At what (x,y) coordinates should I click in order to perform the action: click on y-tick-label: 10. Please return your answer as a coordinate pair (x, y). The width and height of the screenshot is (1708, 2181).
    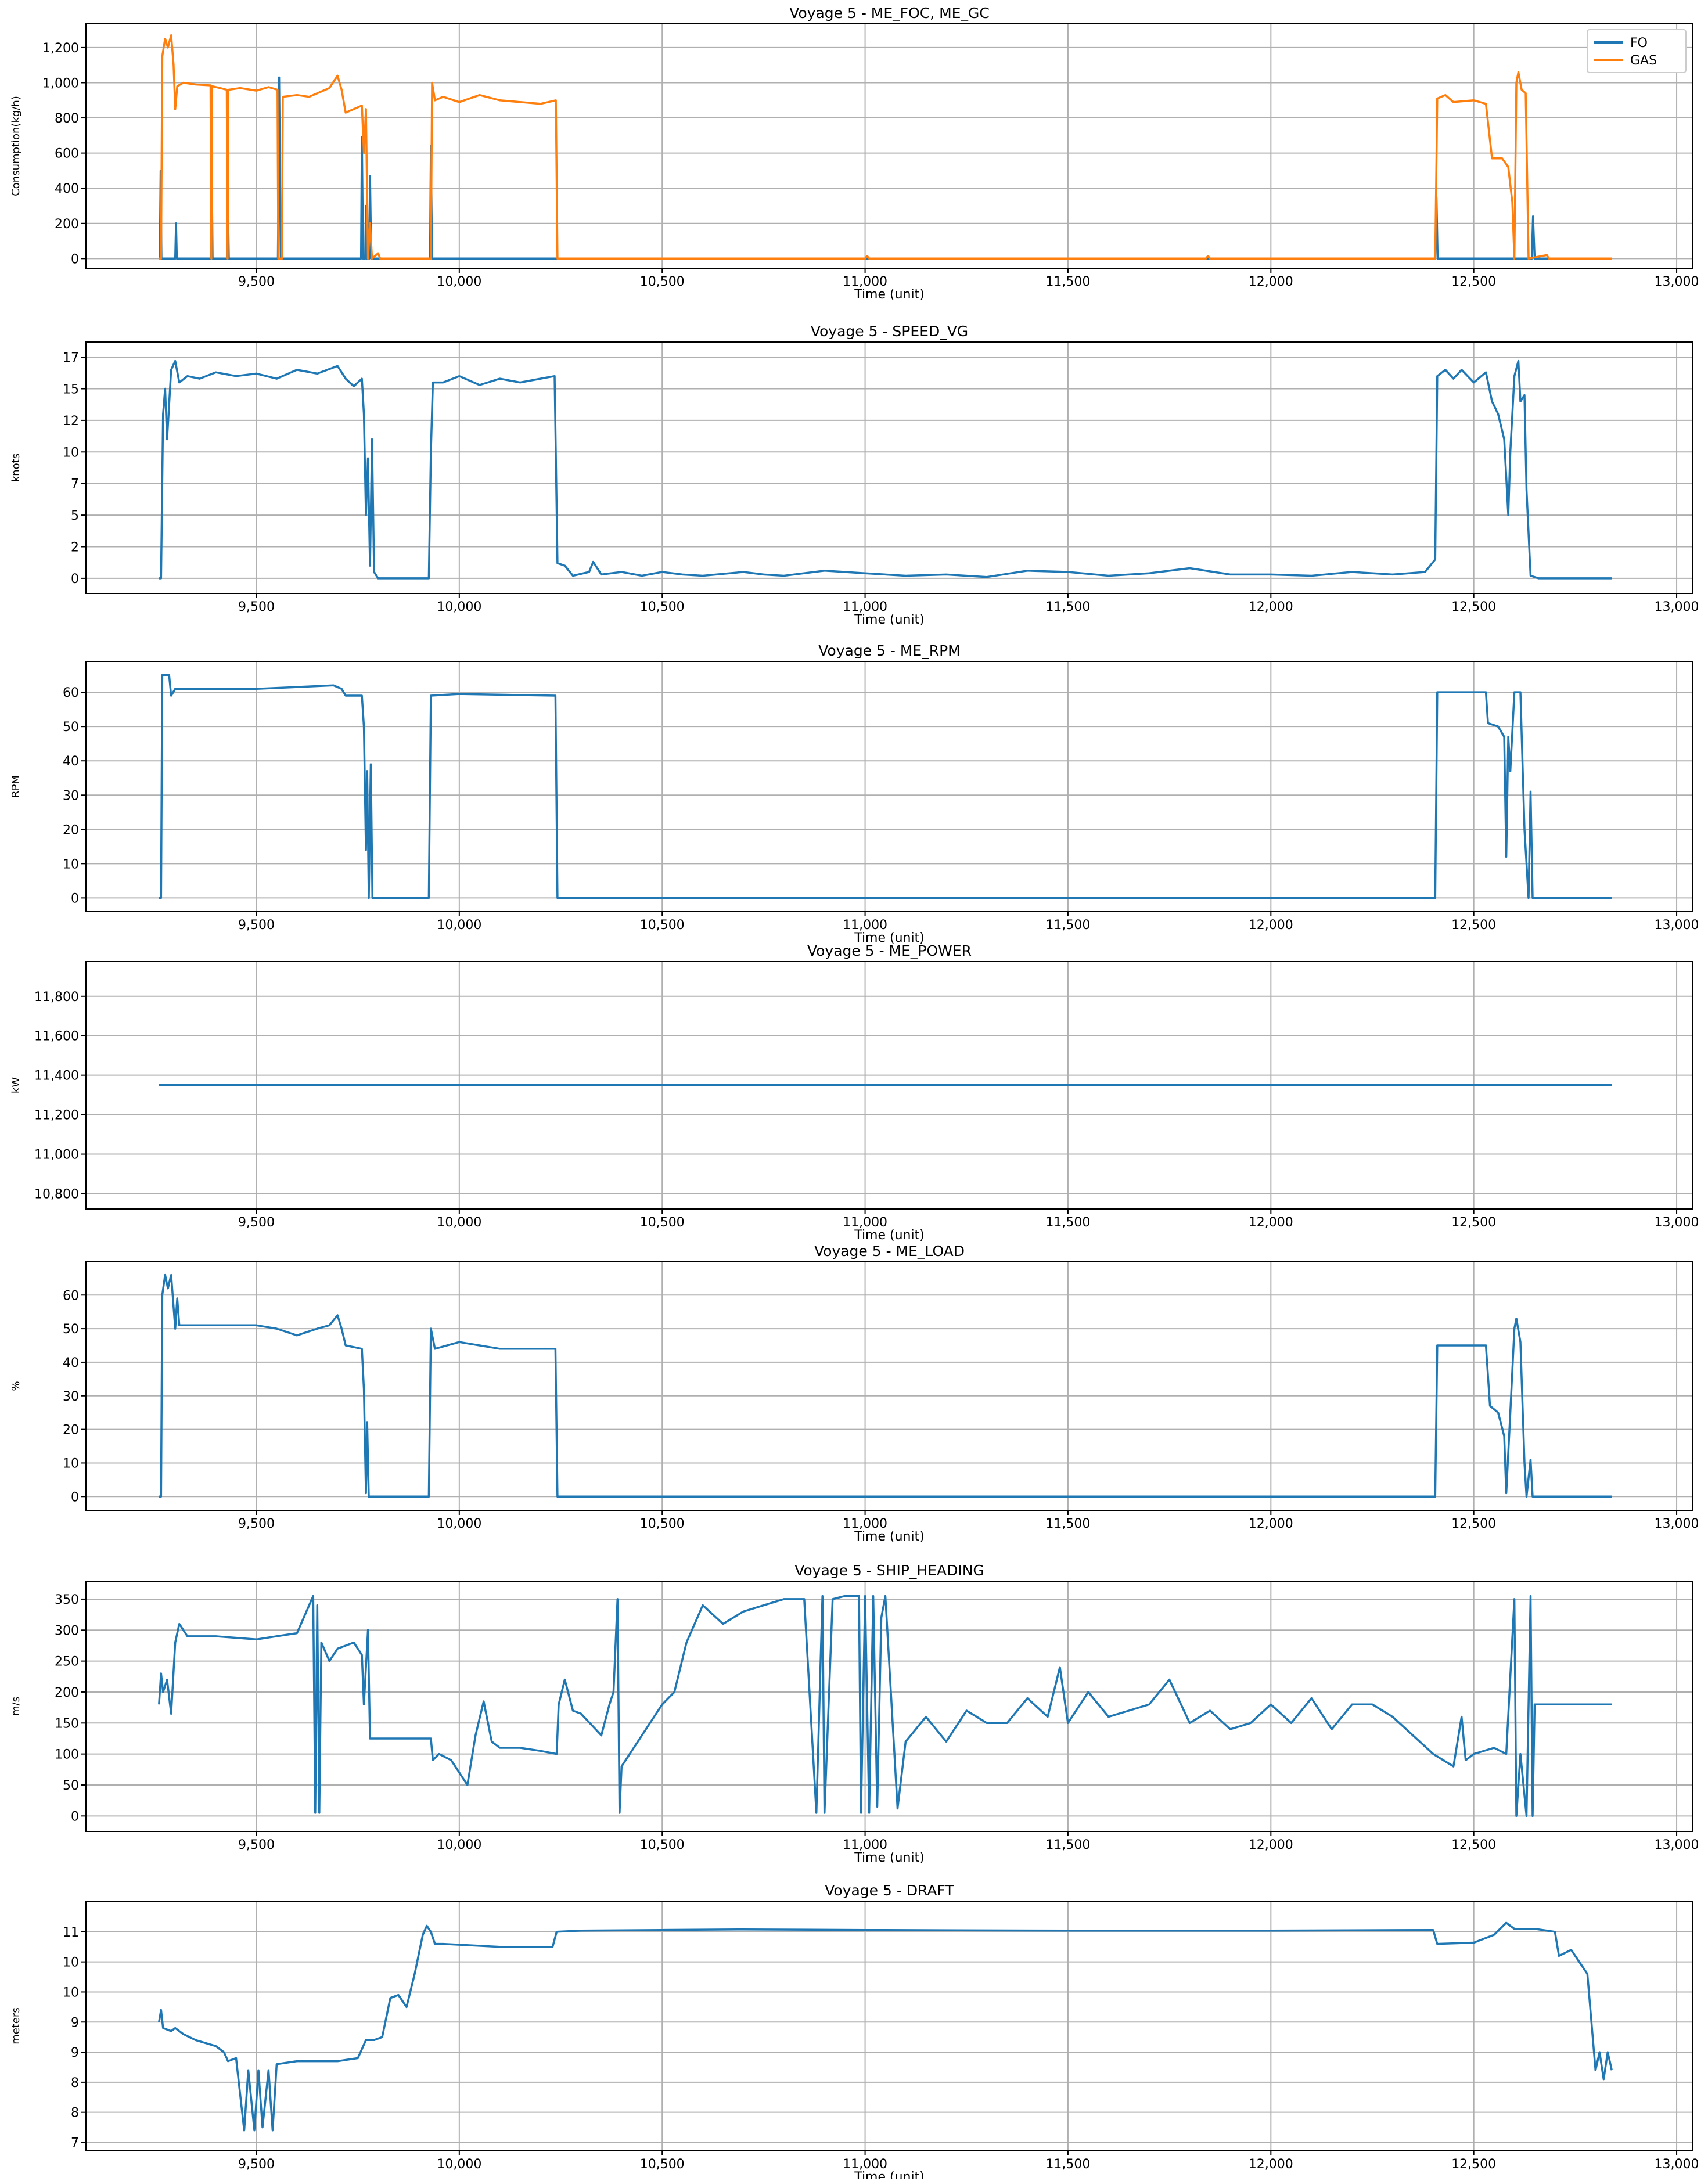
    Looking at the image, I should click on (71, 1463).